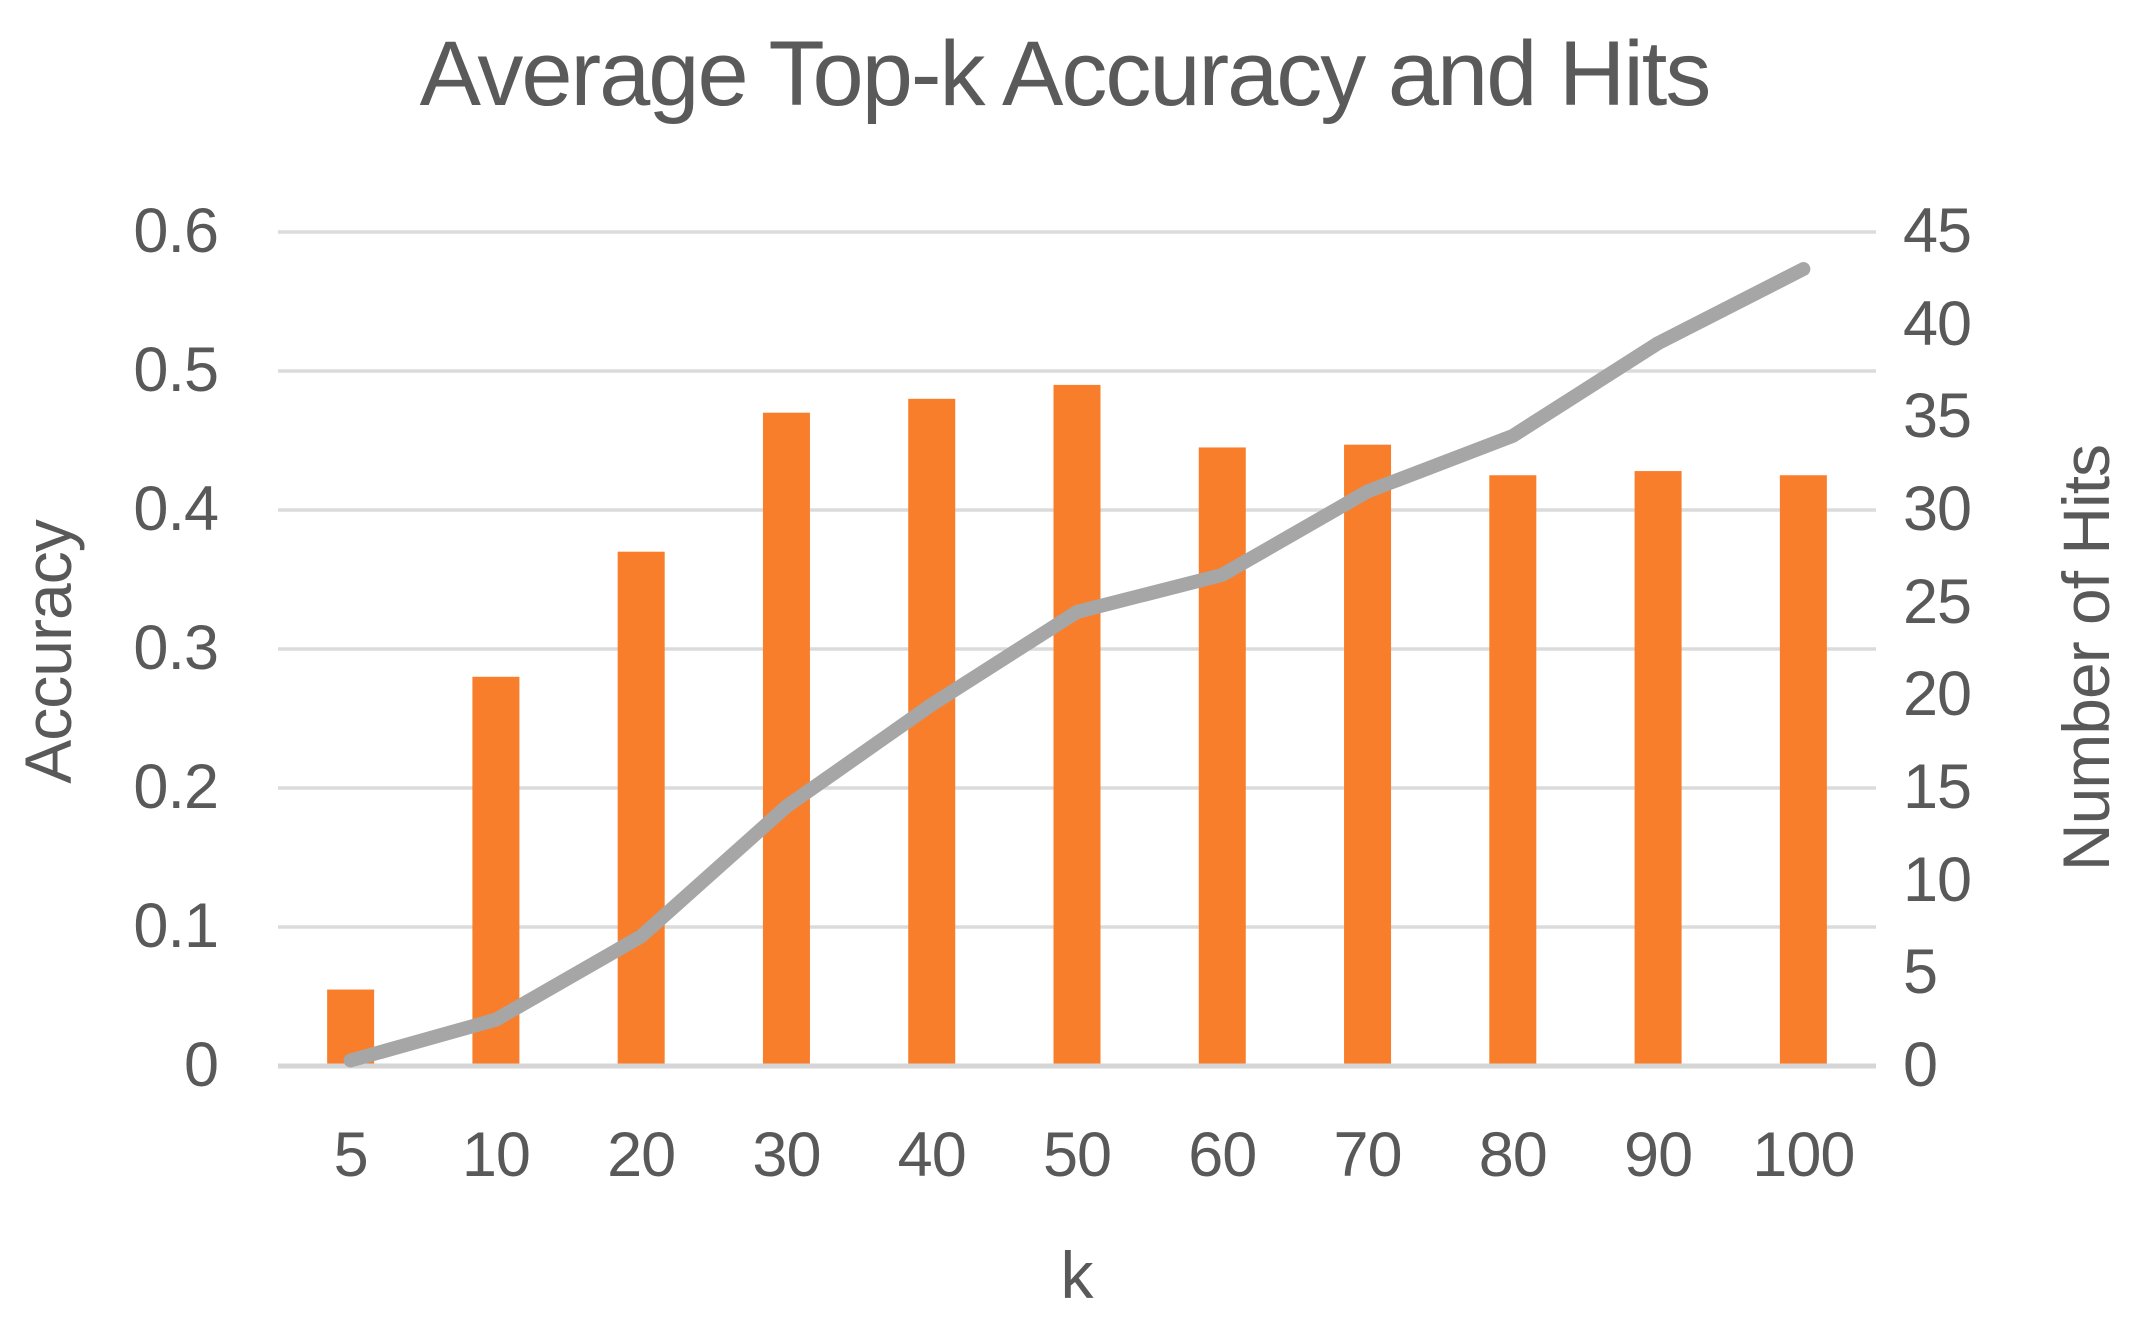 Image resolution: width=2129 pixels, height=1323 pixels. Describe the element at coordinates (1077, 1275) in the screenshot. I see `x-axis-title: k` at that location.